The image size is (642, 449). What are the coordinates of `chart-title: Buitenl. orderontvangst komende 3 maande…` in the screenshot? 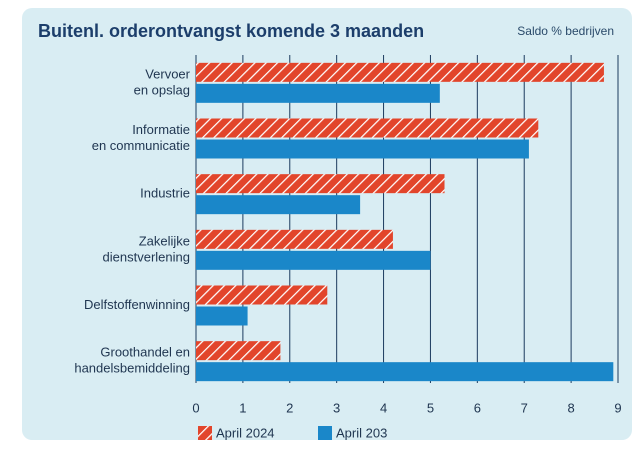 It's located at (231, 31).